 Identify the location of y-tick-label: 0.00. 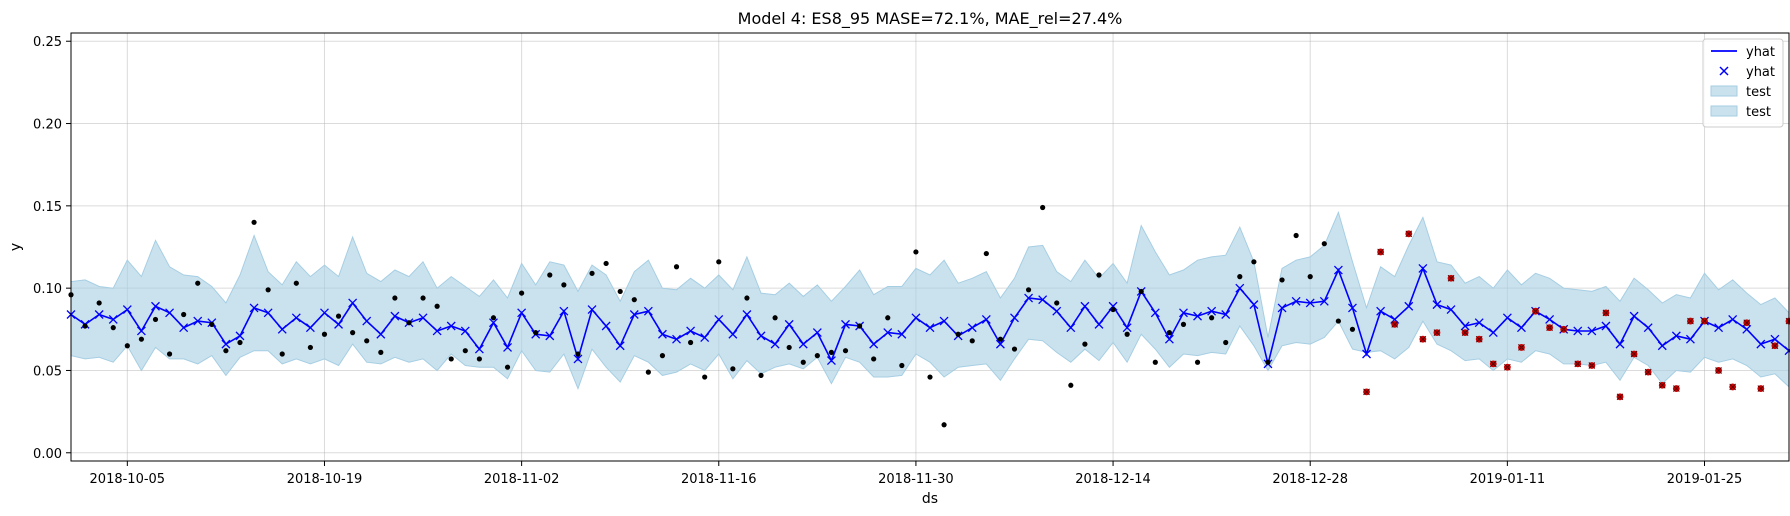
(47, 454).